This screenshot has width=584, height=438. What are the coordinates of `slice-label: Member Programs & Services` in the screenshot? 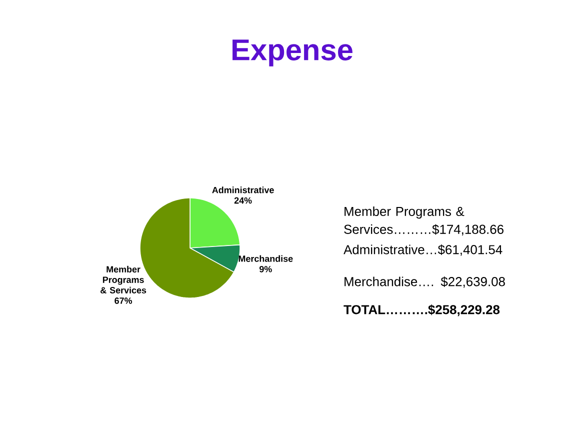 It's located at (123, 280).